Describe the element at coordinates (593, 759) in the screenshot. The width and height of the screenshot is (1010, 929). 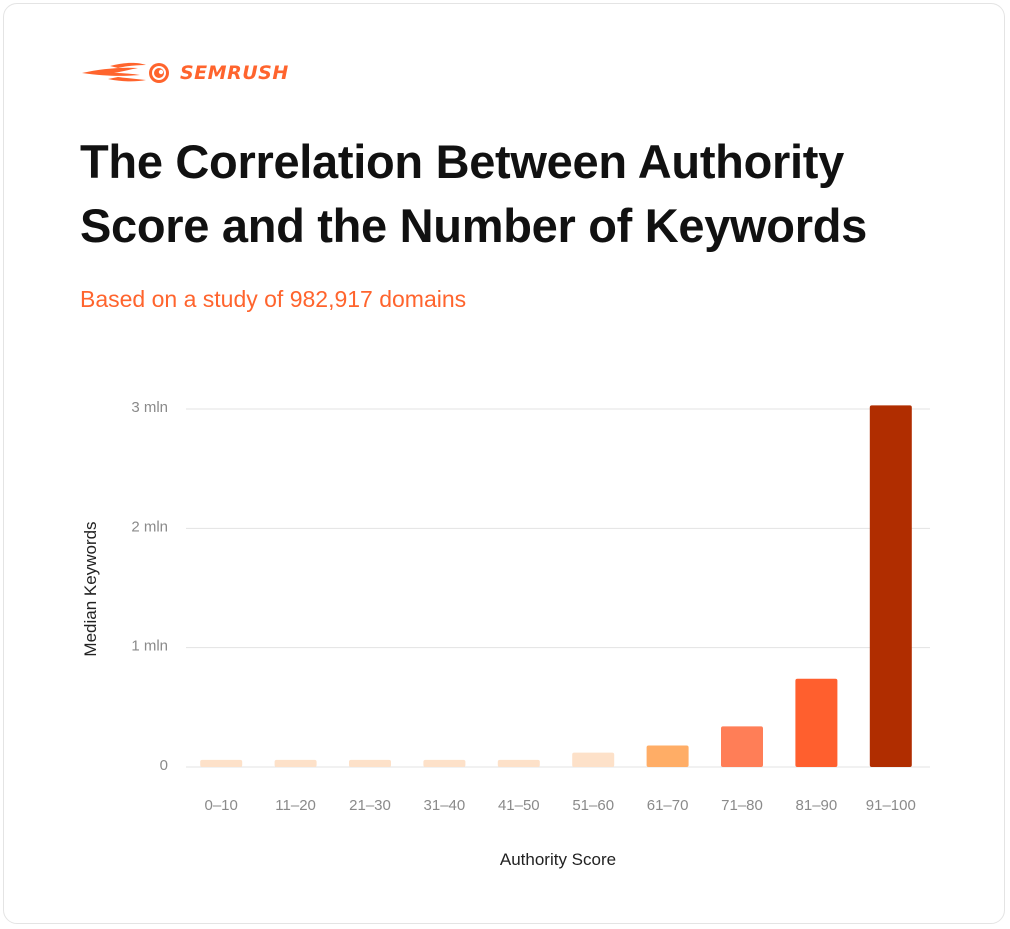
I see `bar-51–60` at that location.